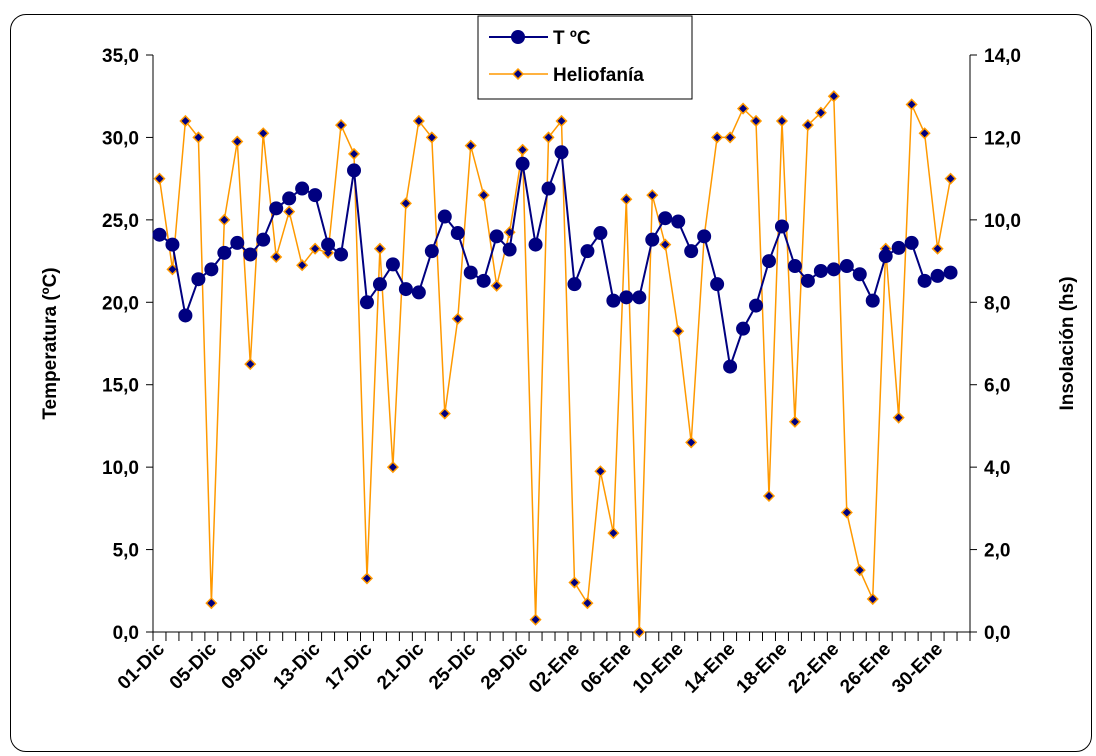  I want to click on y-tick-label: 15,0, so click(120, 386).